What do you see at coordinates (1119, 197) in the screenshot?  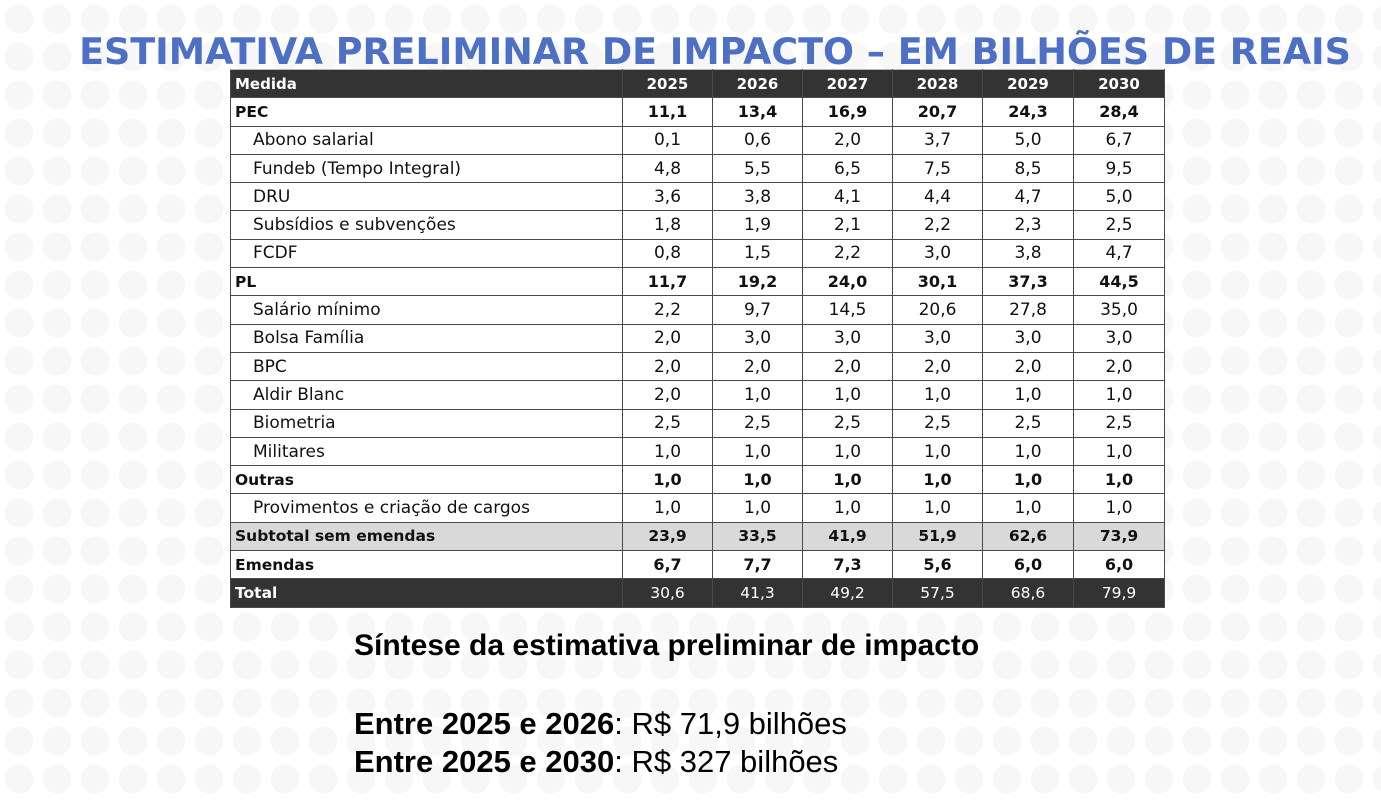 I see `table-cell: 5,0` at bounding box center [1119, 197].